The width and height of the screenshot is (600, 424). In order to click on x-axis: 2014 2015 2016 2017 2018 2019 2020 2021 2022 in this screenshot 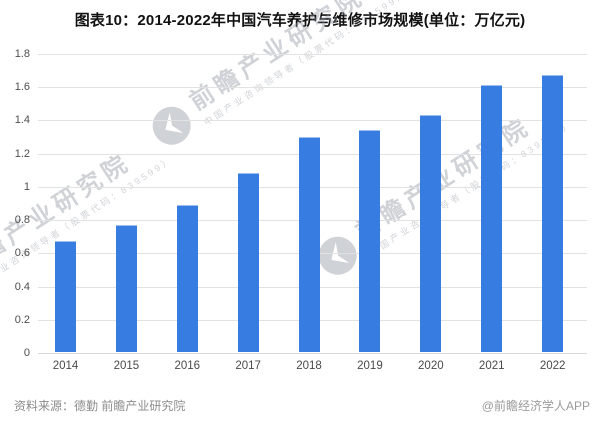, I will do `click(309, 369)`.